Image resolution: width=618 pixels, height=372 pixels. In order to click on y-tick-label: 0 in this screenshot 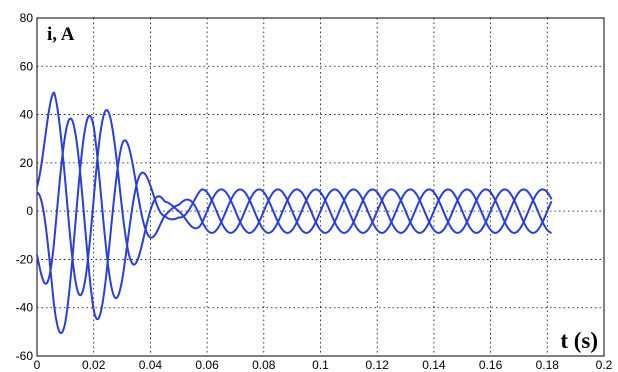, I will do `click(29, 211)`.